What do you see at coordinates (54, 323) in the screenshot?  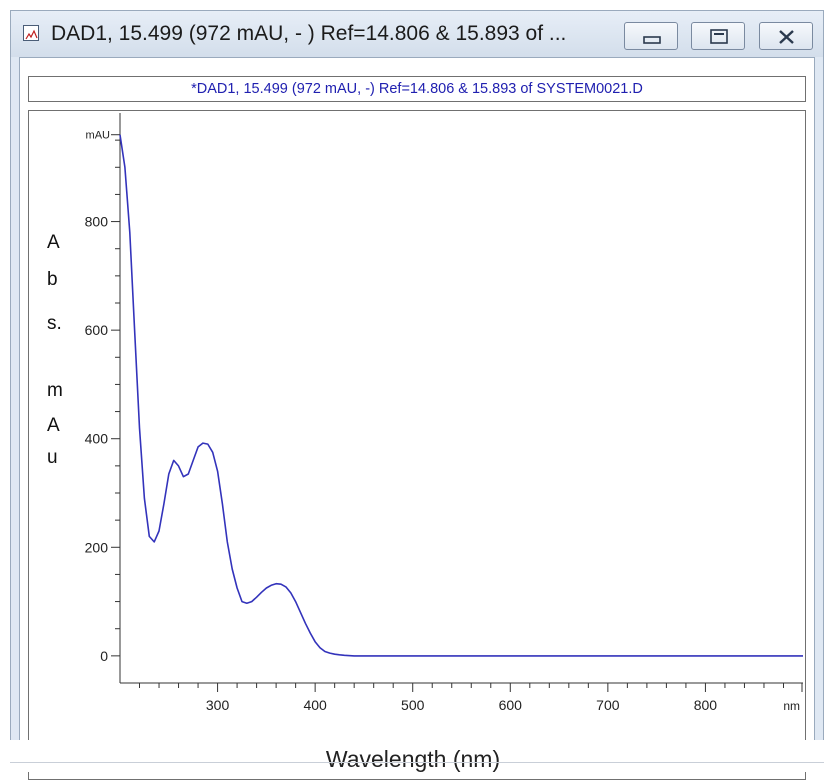 I see `y-axis-label-letter: s.` at bounding box center [54, 323].